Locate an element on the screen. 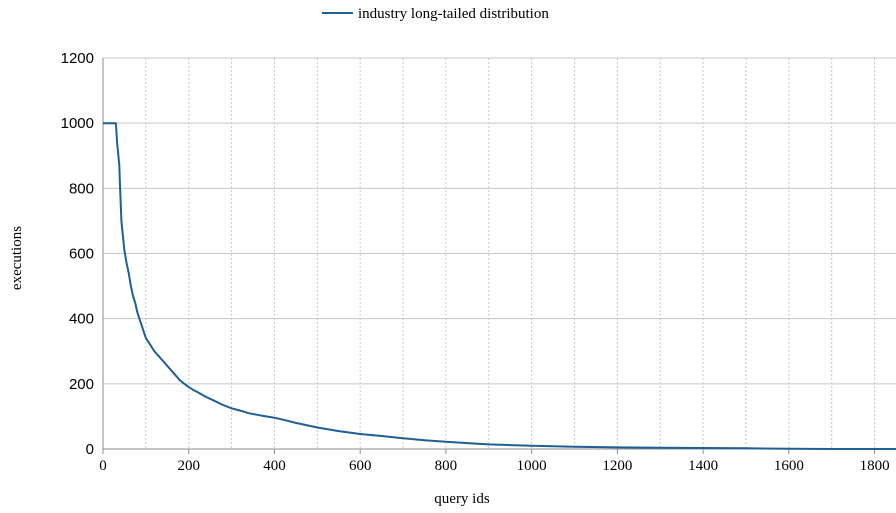  x-tick-label: 1000 is located at coordinates (532, 466).